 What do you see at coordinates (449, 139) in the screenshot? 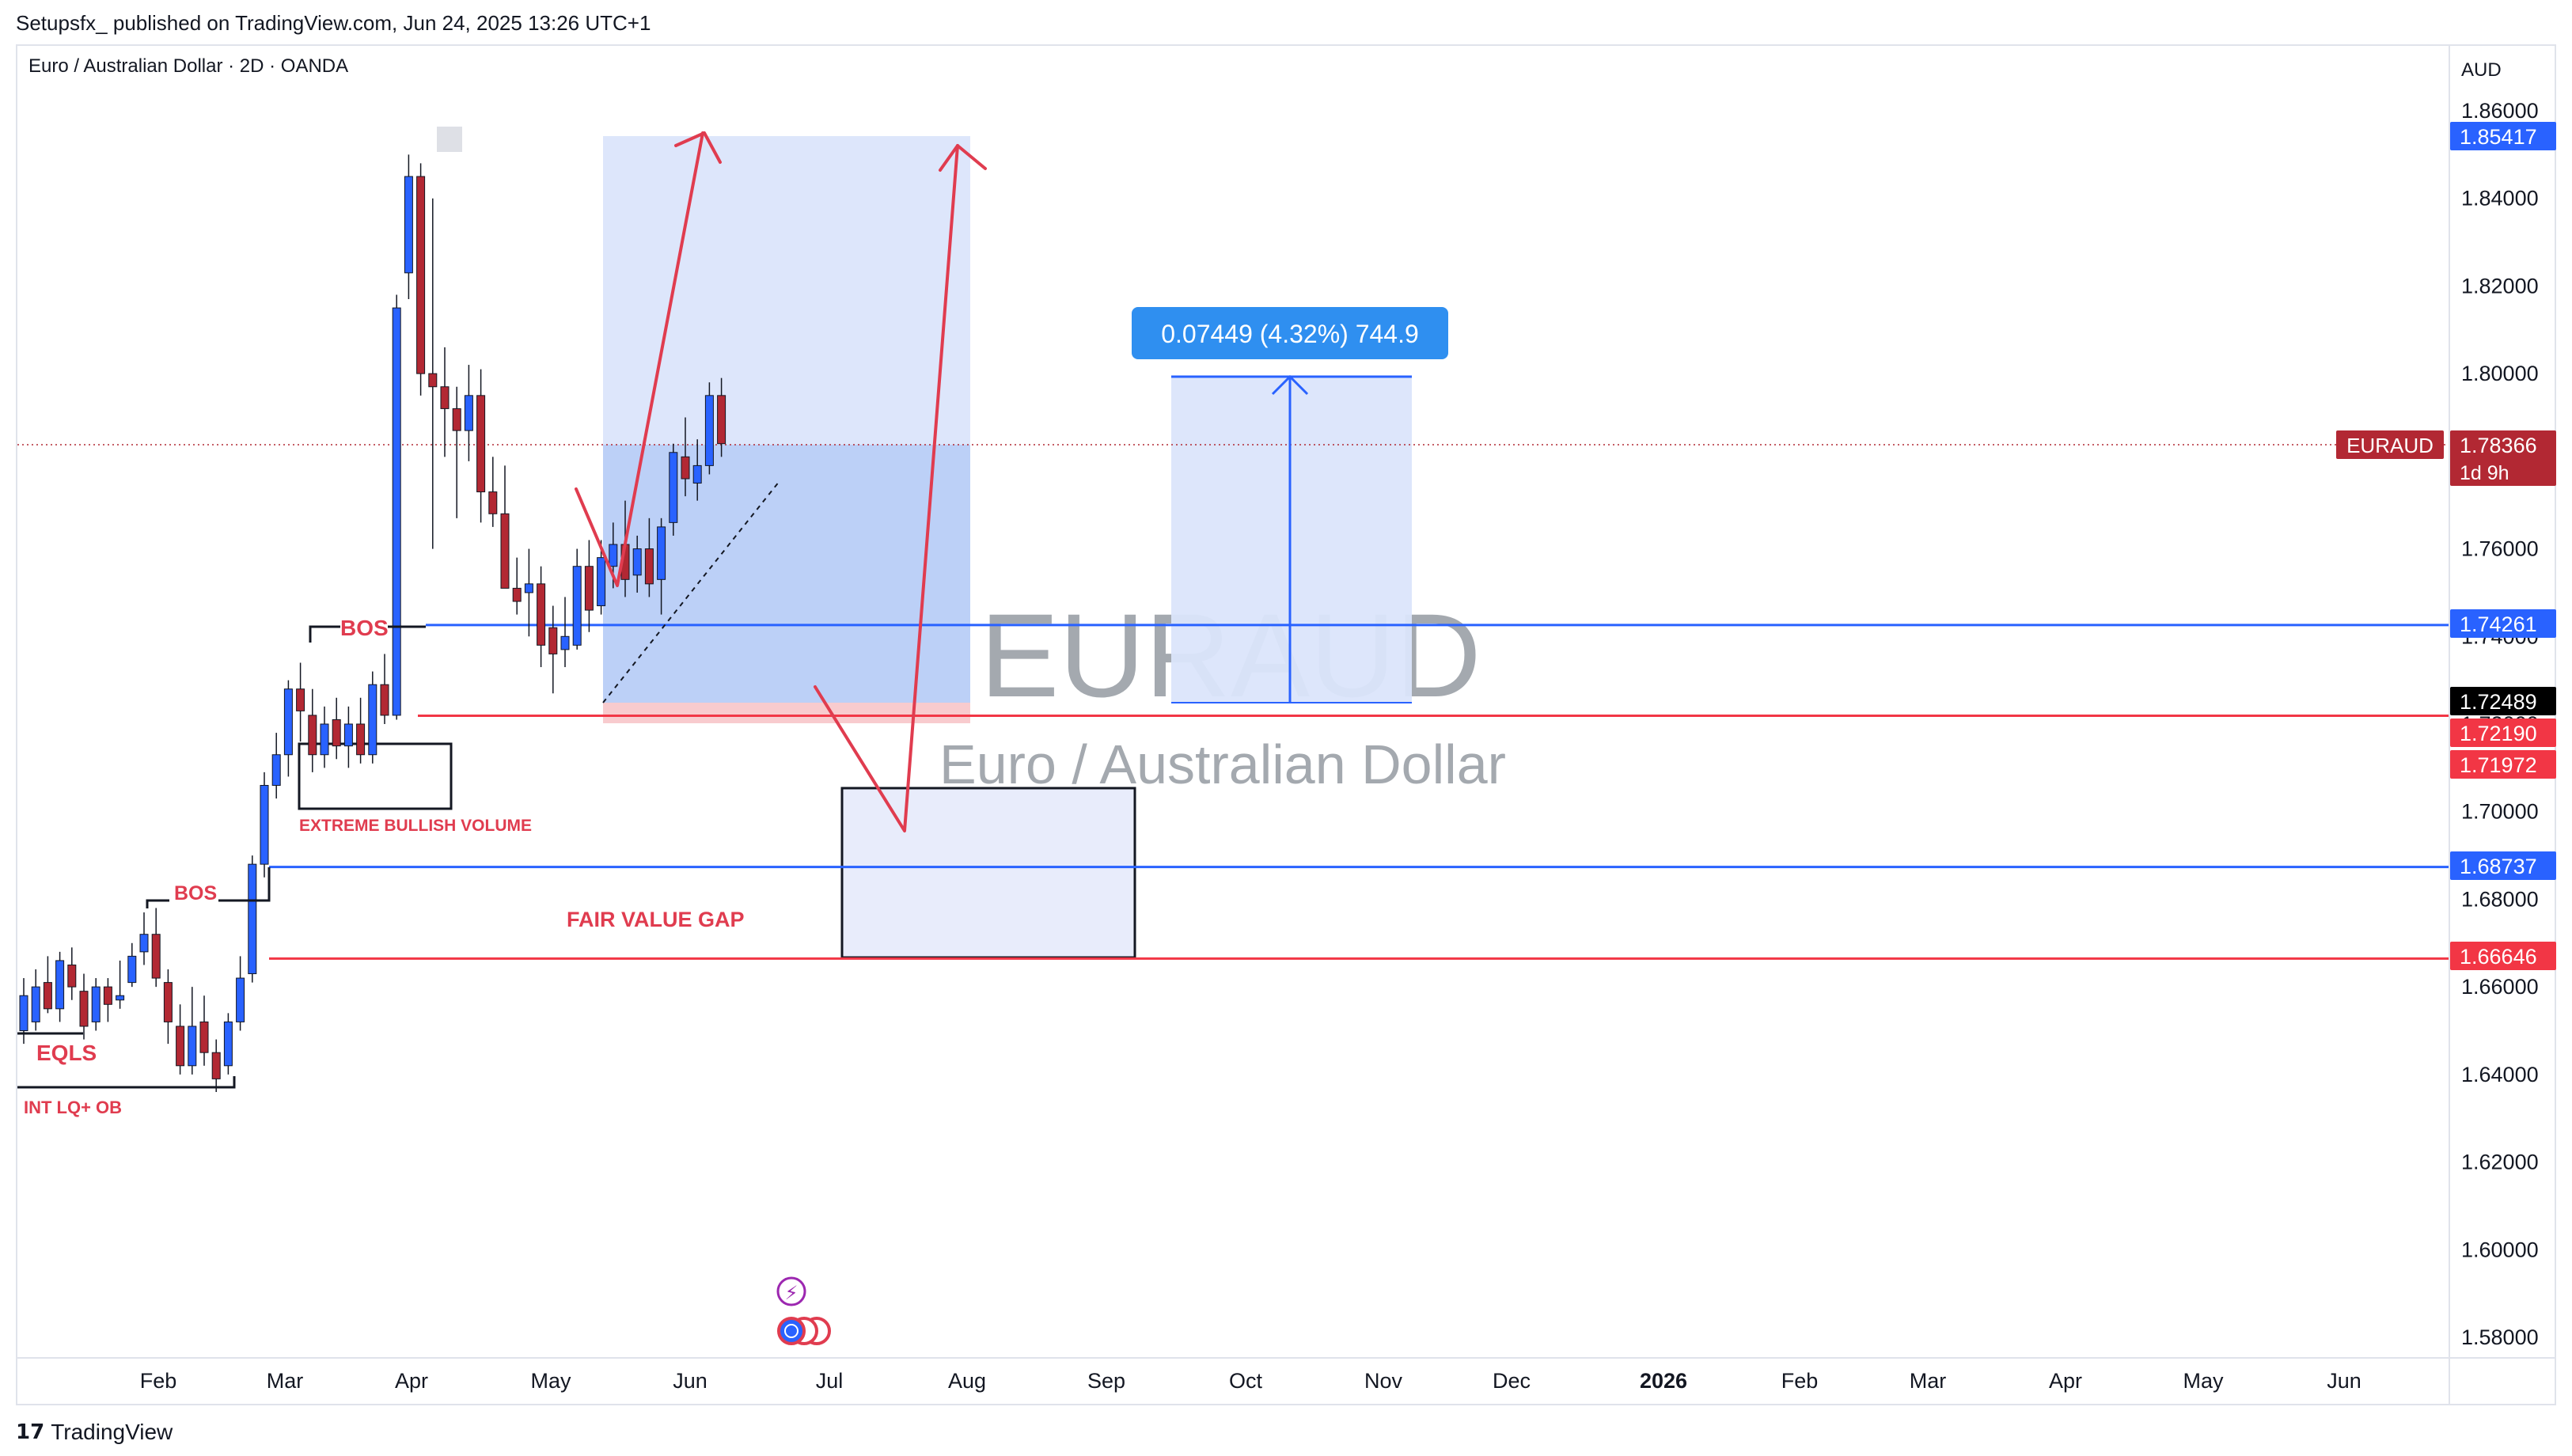
I see `high-highlight` at bounding box center [449, 139].